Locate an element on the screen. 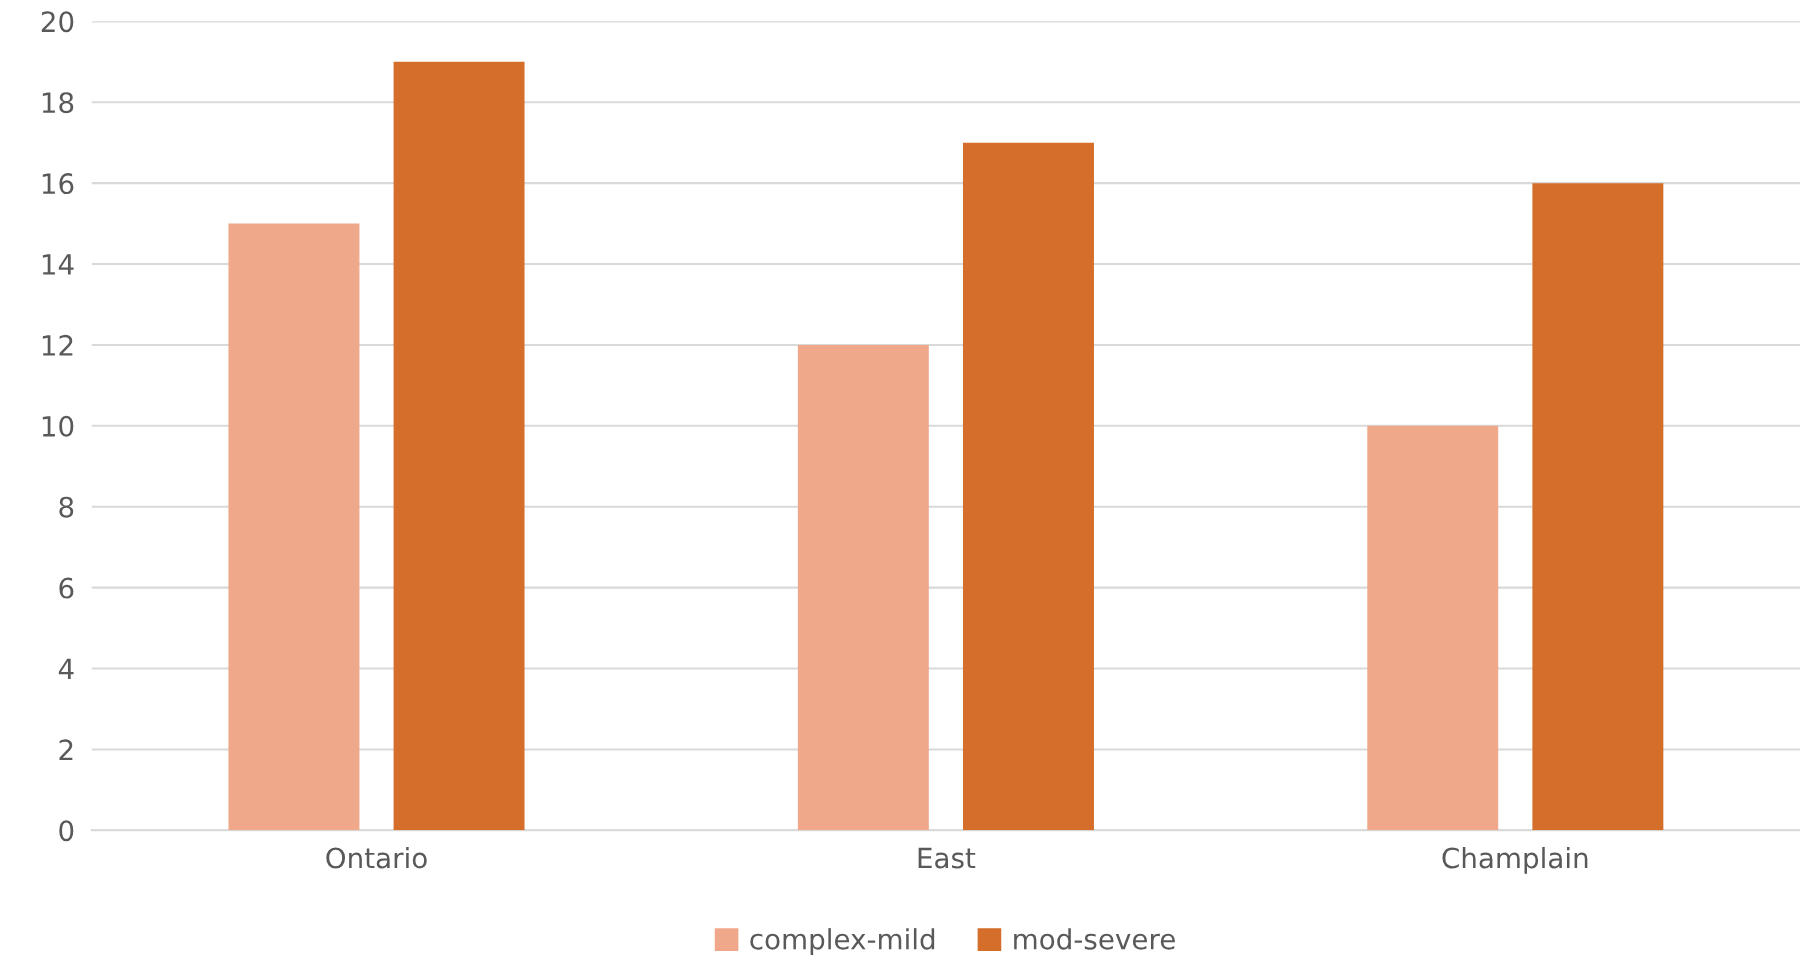 The image size is (1800, 970). y-tick-label: 2 is located at coordinates (66, 749).